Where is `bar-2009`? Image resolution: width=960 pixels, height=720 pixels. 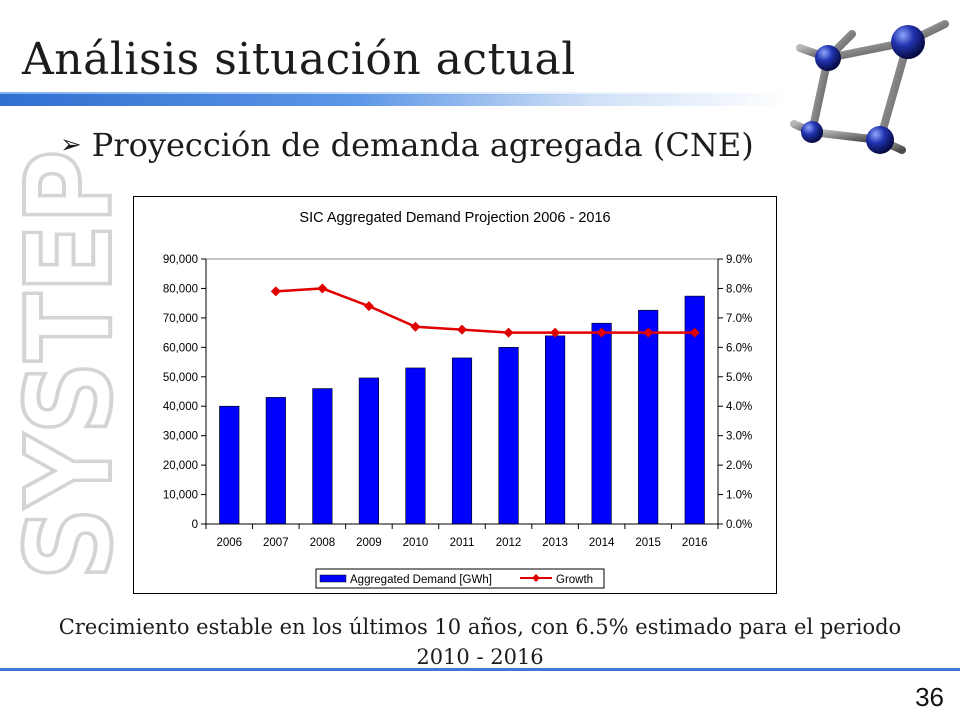
bar-2009 is located at coordinates (368, 451).